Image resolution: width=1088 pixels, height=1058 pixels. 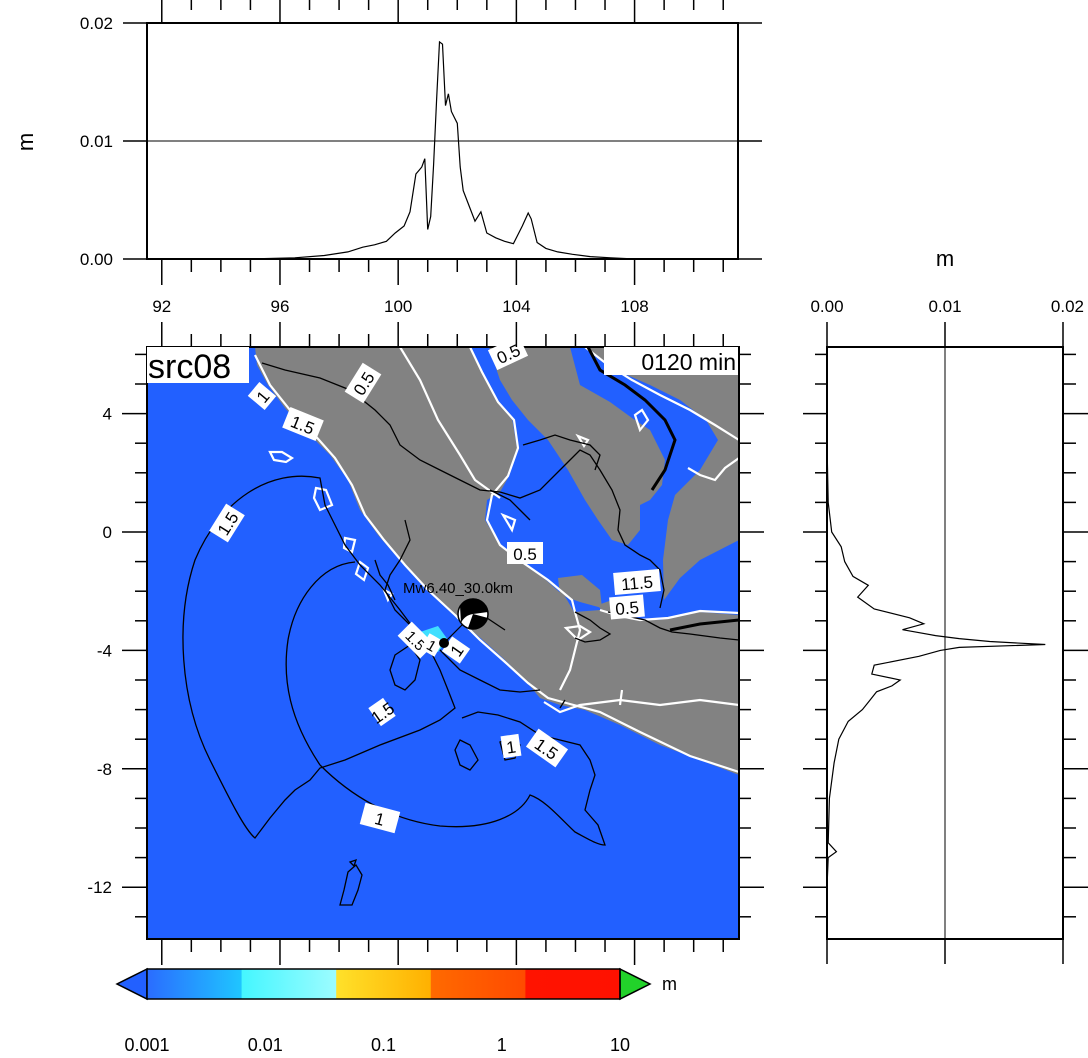 I want to click on top-y-tick-label: 0.01, so click(x=96, y=141).